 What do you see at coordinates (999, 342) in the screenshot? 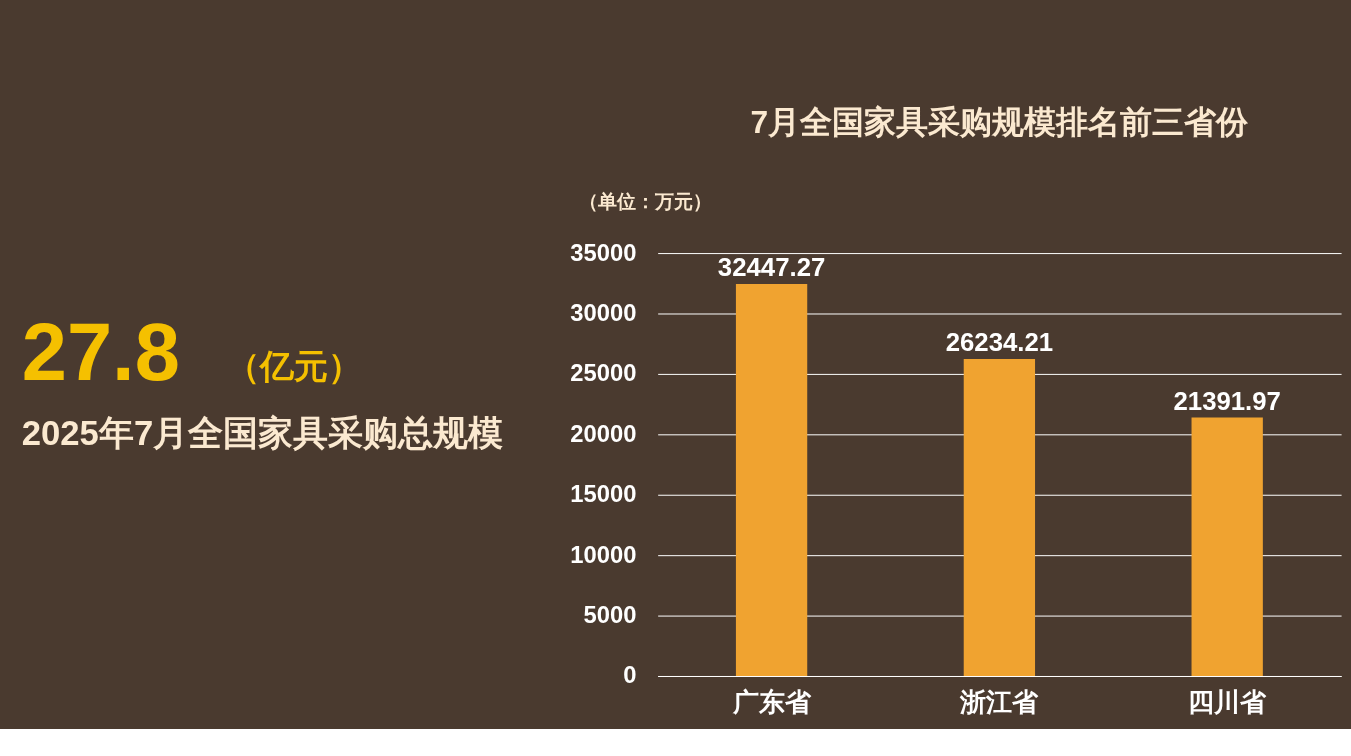
I see `data-label: 26234.21` at bounding box center [999, 342].